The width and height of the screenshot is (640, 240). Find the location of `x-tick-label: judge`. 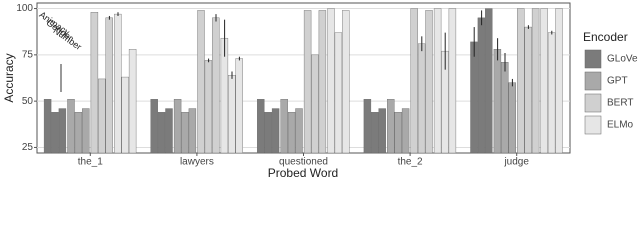

x-tick-label: judge is located at coordinates (516, 162).